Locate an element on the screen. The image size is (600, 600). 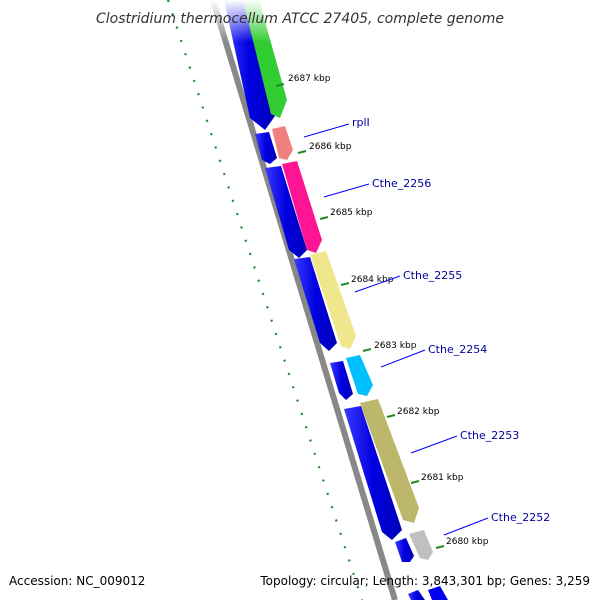
gene-label-Cthe_2253: Cthe_2253 is located at coordinates (489, 435).